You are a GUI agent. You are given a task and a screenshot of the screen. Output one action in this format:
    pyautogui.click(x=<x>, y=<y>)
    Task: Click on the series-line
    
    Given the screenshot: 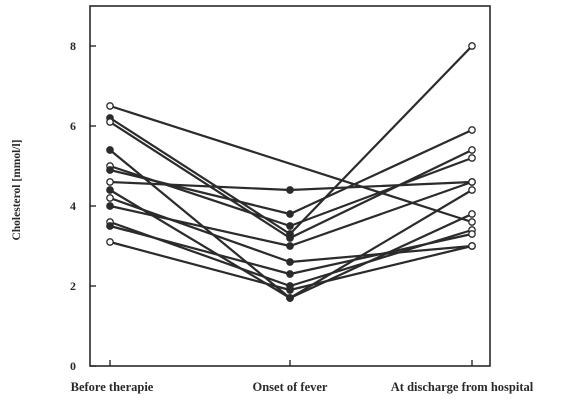 What is the action you would take?
    pyautogui.click(x=291, y=230)
    